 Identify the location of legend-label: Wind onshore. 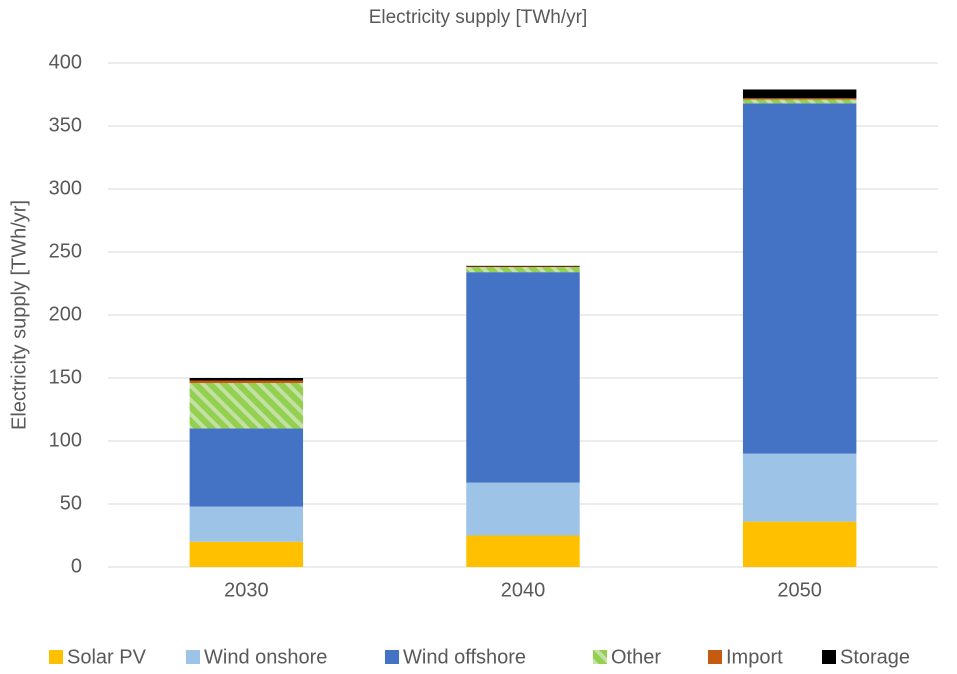
(265, 657).